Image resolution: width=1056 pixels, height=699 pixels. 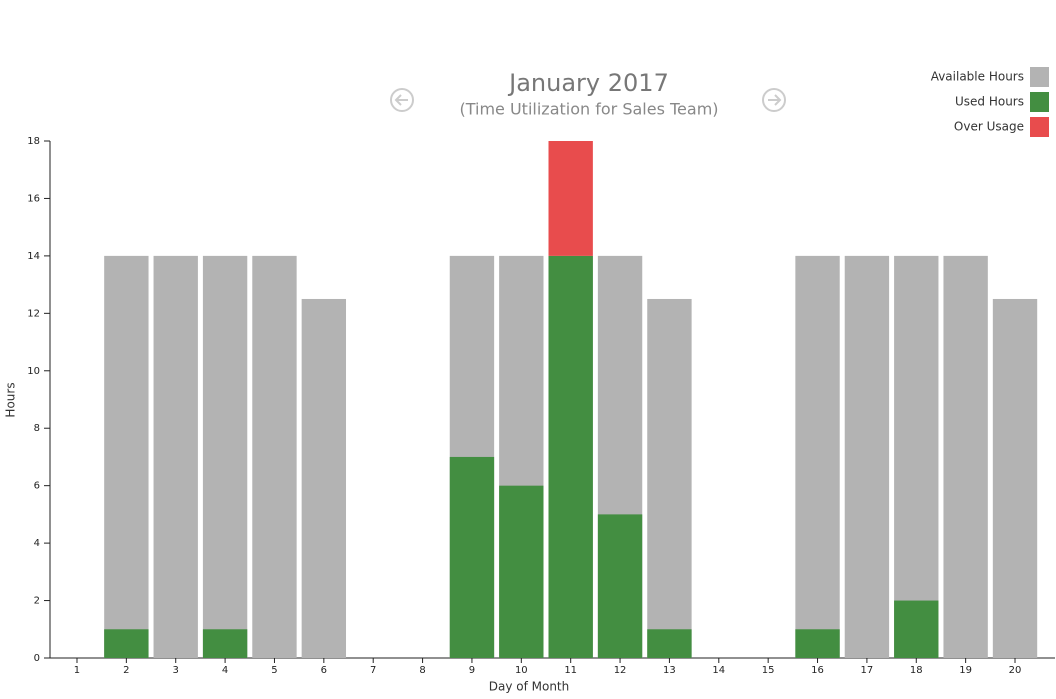 I want to click on legend-label: Over Usage, so click(x=989, y=127).